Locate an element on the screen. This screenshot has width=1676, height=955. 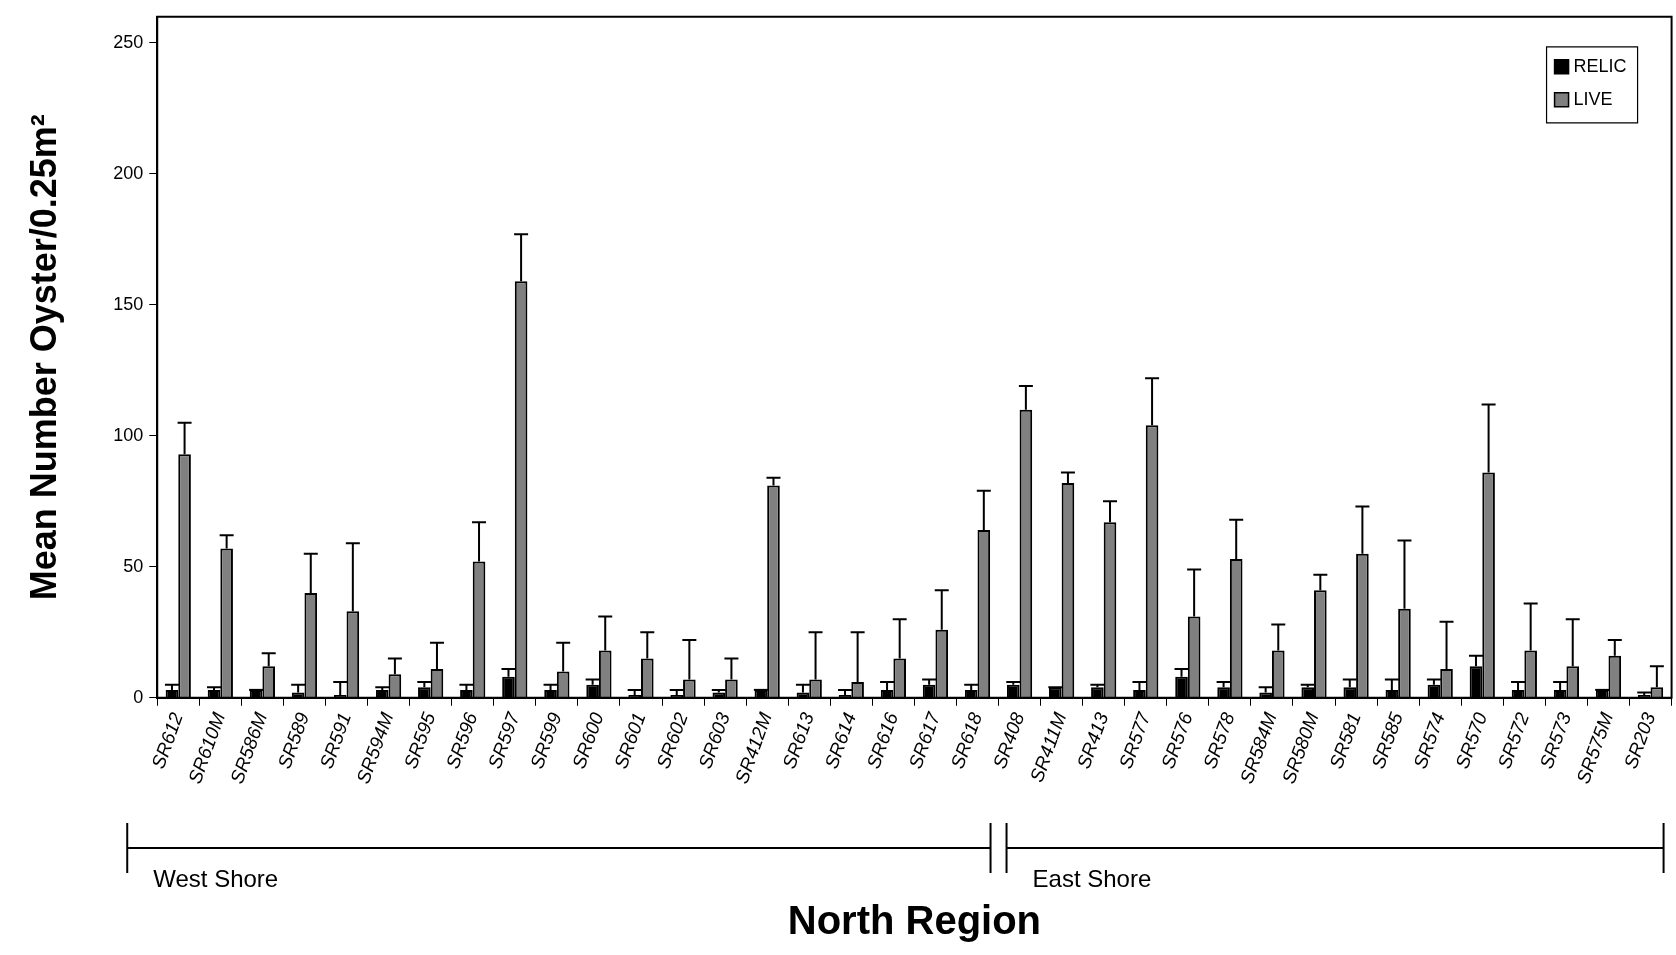
text: West Shore is located at coordinates (216, 878).